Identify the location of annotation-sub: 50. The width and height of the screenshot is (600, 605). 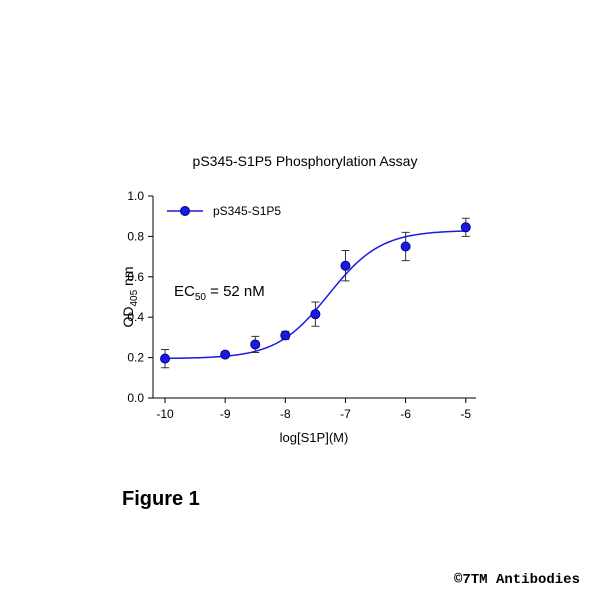
(201, 297).